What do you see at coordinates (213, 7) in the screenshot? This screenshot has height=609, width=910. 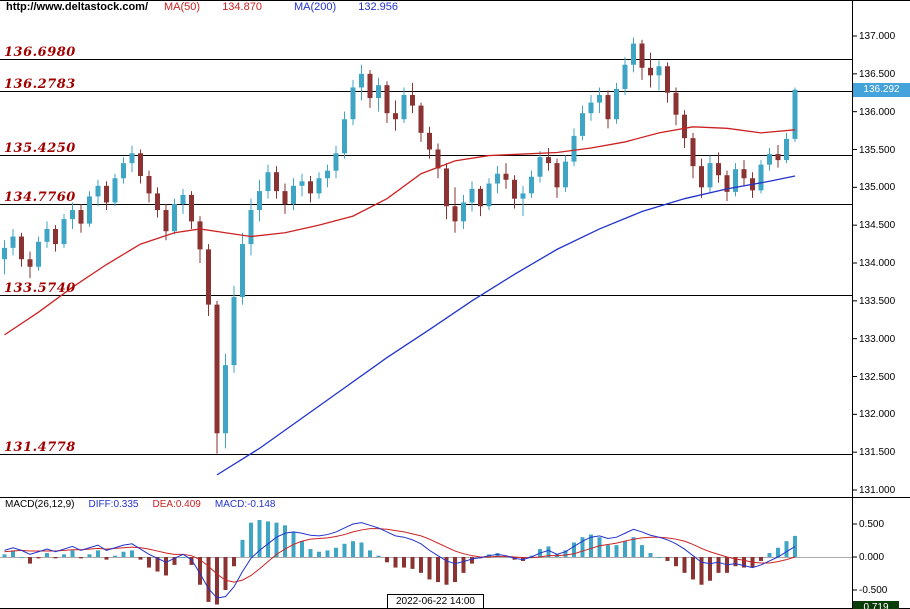 I see `ma50-legend: MA(50) 134.870` at bounding box center [213, 7].